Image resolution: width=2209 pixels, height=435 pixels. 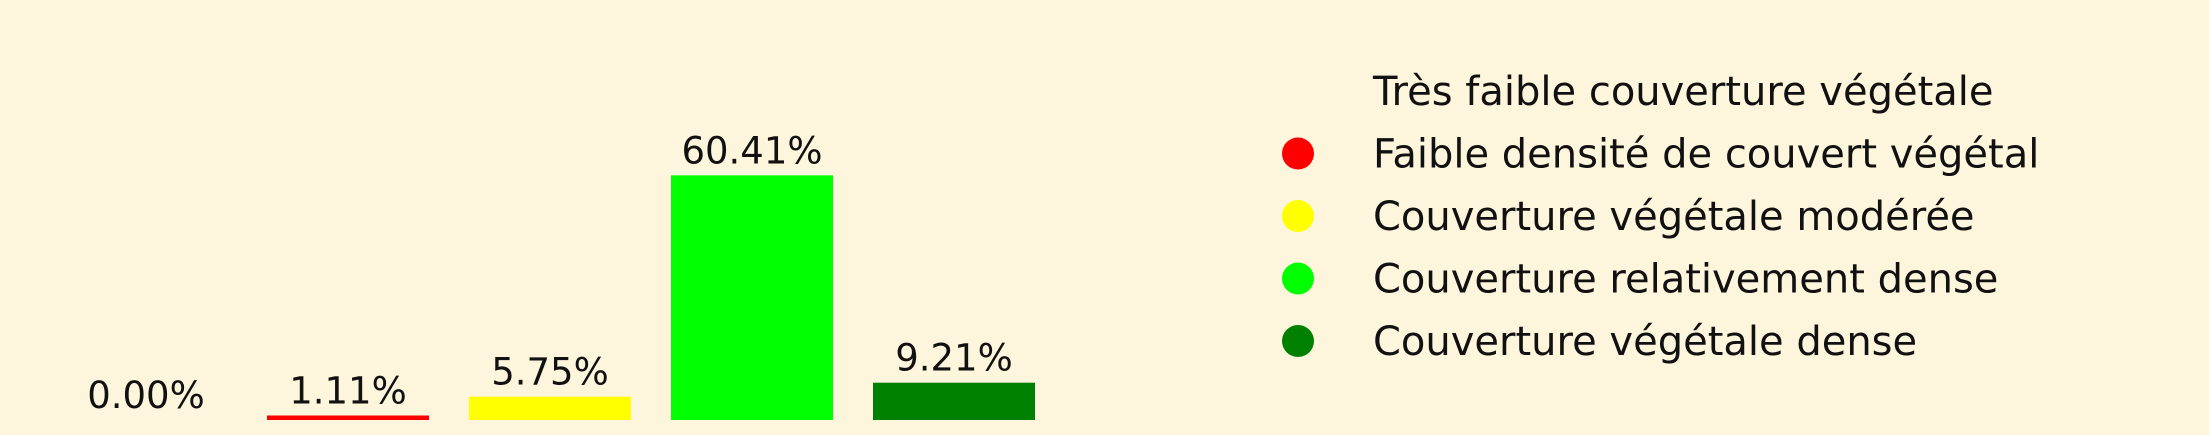 I want to click on bar-value-label-3: 5.75%, so click(x=550, y=372).